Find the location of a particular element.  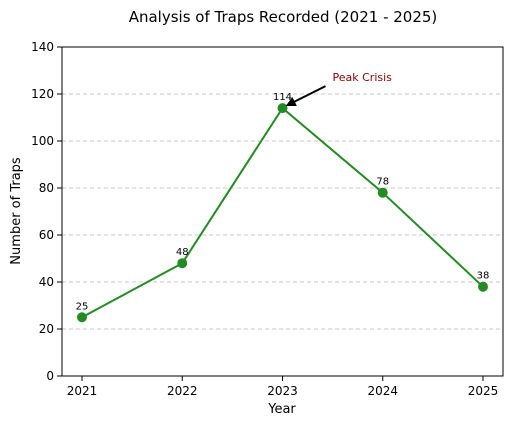

y-tick-label: 60 is located at coordinates (46, 235).